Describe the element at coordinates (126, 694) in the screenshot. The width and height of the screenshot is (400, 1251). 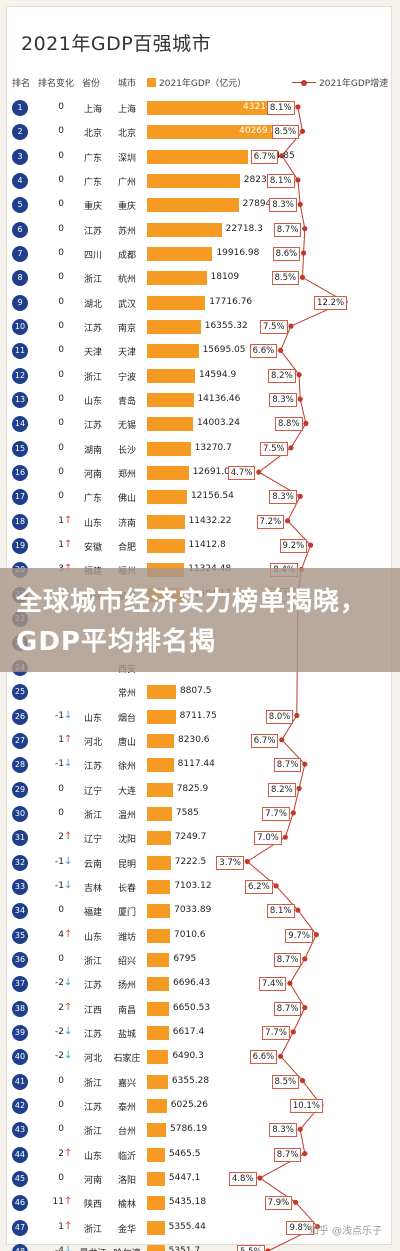
I see `city-label: 常州` at that location.